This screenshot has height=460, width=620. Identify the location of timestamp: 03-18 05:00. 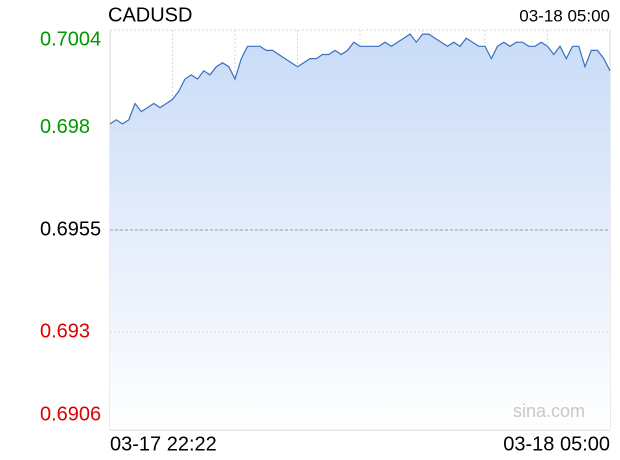
(564, 15).